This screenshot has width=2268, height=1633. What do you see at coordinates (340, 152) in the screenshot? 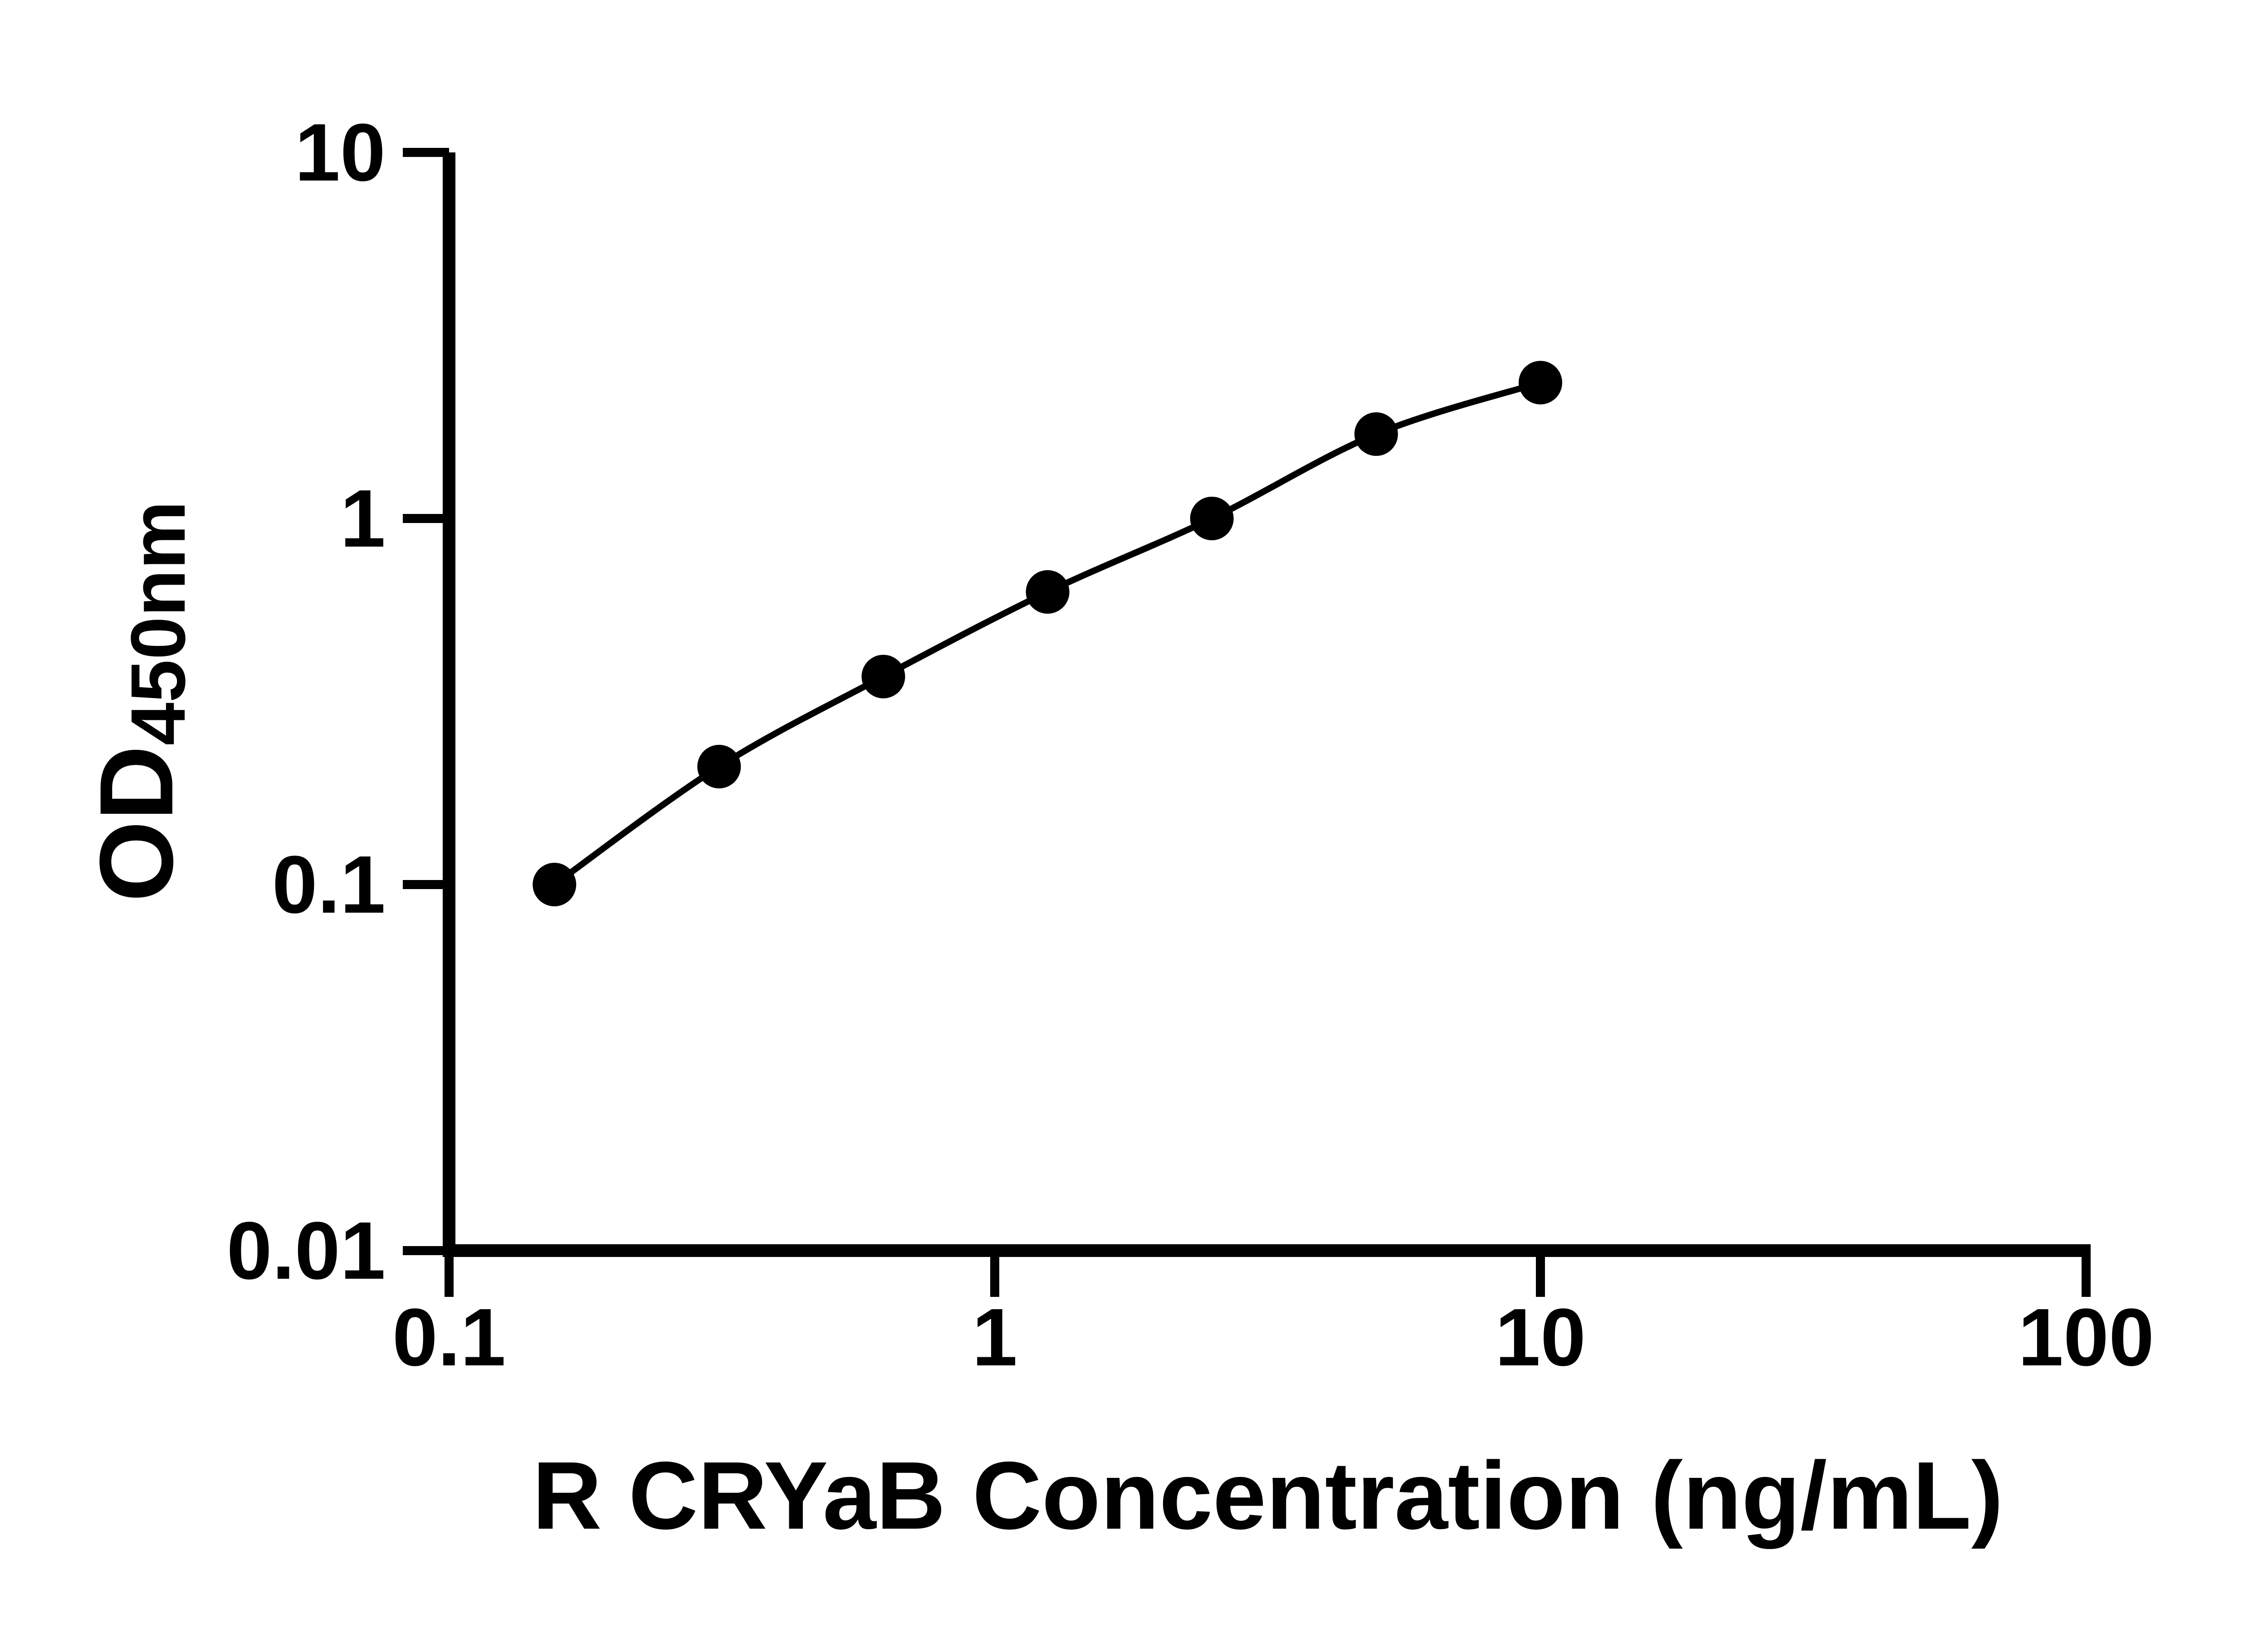
I see `y-tick-label: 10` at bounding box center [340, 152].